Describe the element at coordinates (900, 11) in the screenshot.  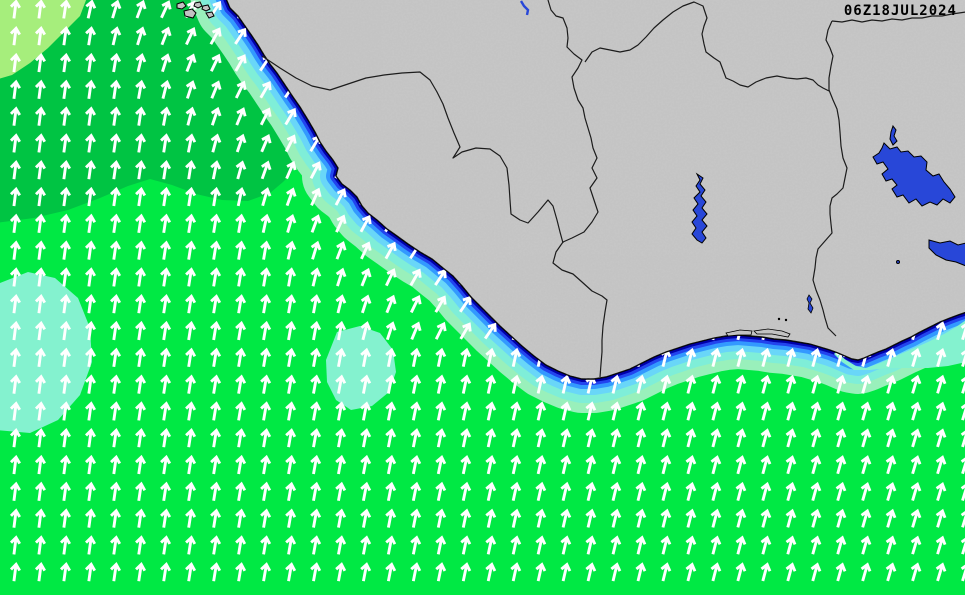
I see `timestamp-label: 06Z18JUL2024` at that location.